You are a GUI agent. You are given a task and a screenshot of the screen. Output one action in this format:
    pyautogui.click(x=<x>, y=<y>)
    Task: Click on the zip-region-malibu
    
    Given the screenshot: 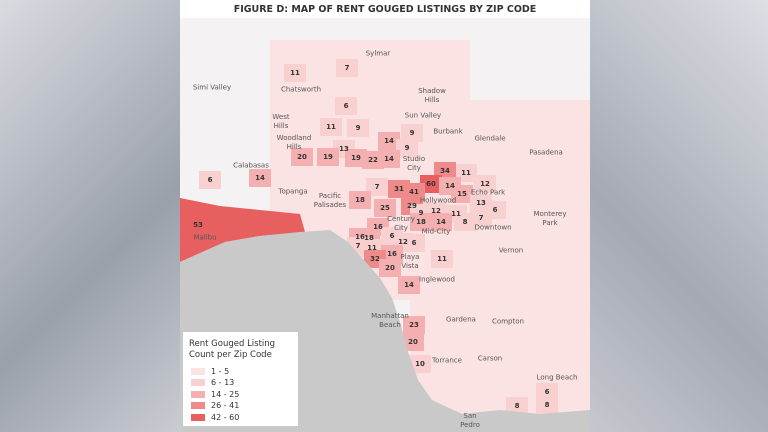 What is the action you would take?
    pyautogui.click(x=242, y=230)
    